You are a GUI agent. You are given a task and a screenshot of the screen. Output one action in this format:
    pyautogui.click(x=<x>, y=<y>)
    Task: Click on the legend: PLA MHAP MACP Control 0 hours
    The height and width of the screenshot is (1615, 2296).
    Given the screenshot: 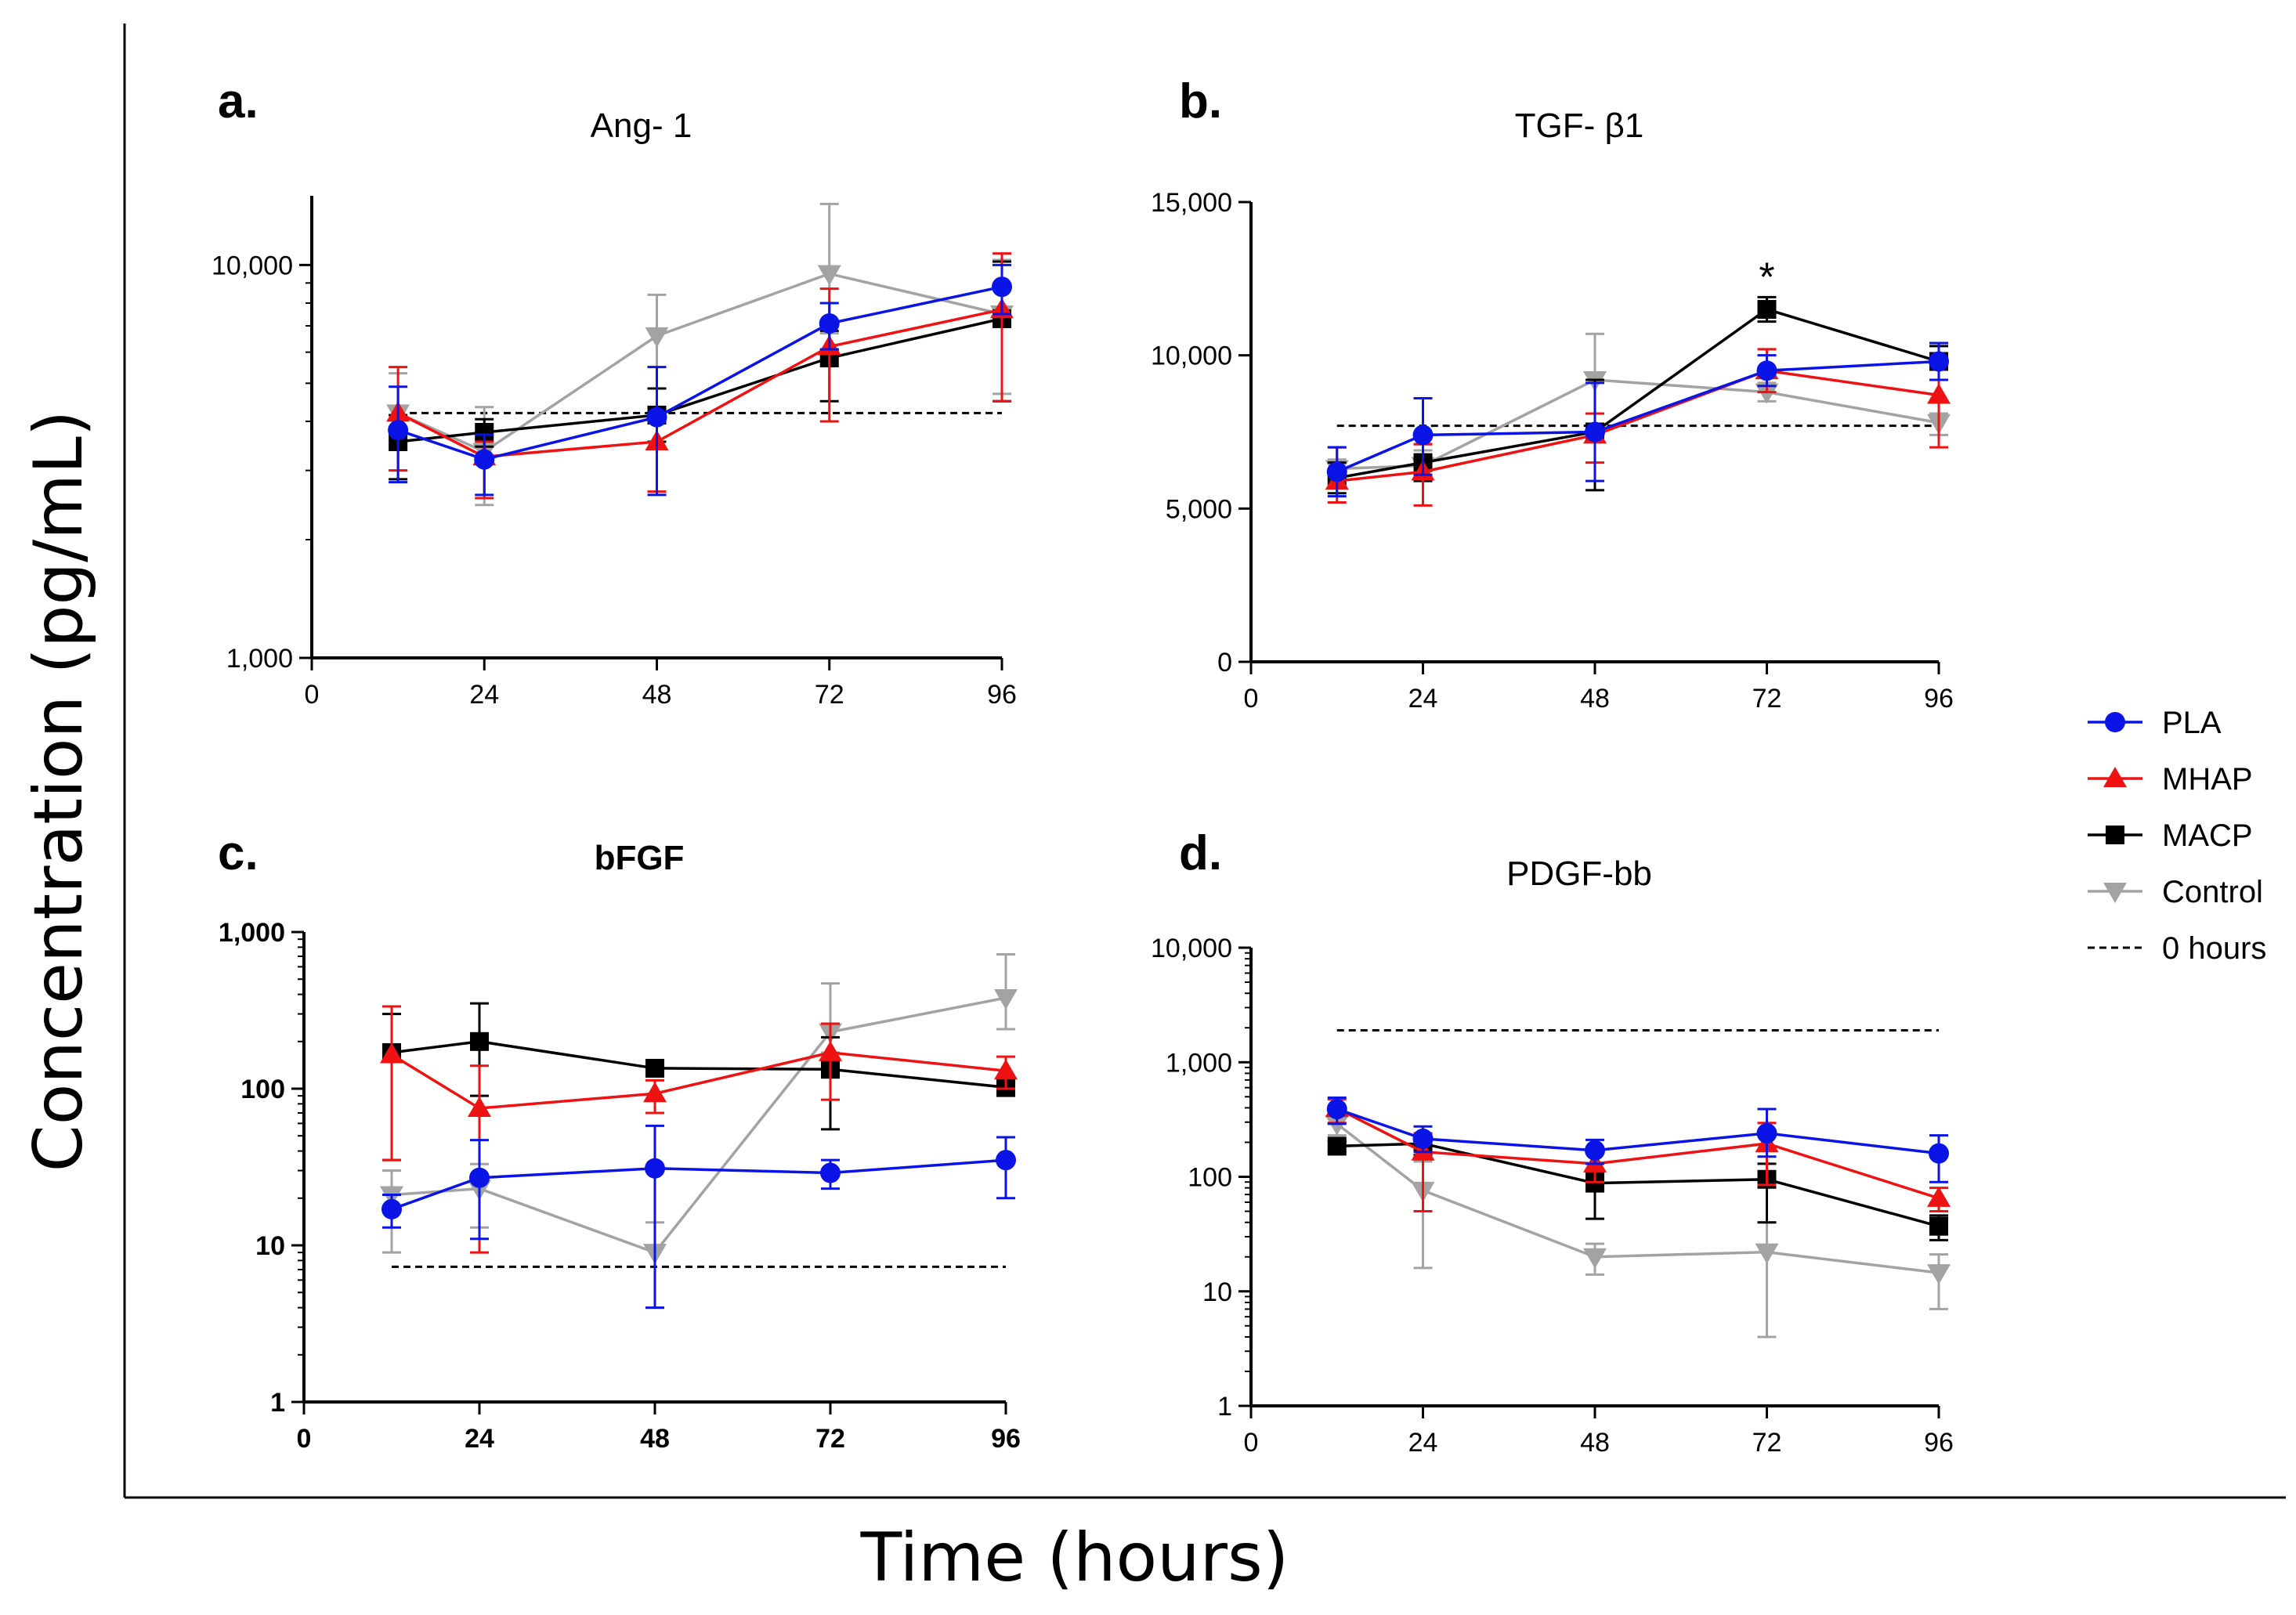 What is the action you would take?
    pyautogui.click(x=2177, y=836)
    